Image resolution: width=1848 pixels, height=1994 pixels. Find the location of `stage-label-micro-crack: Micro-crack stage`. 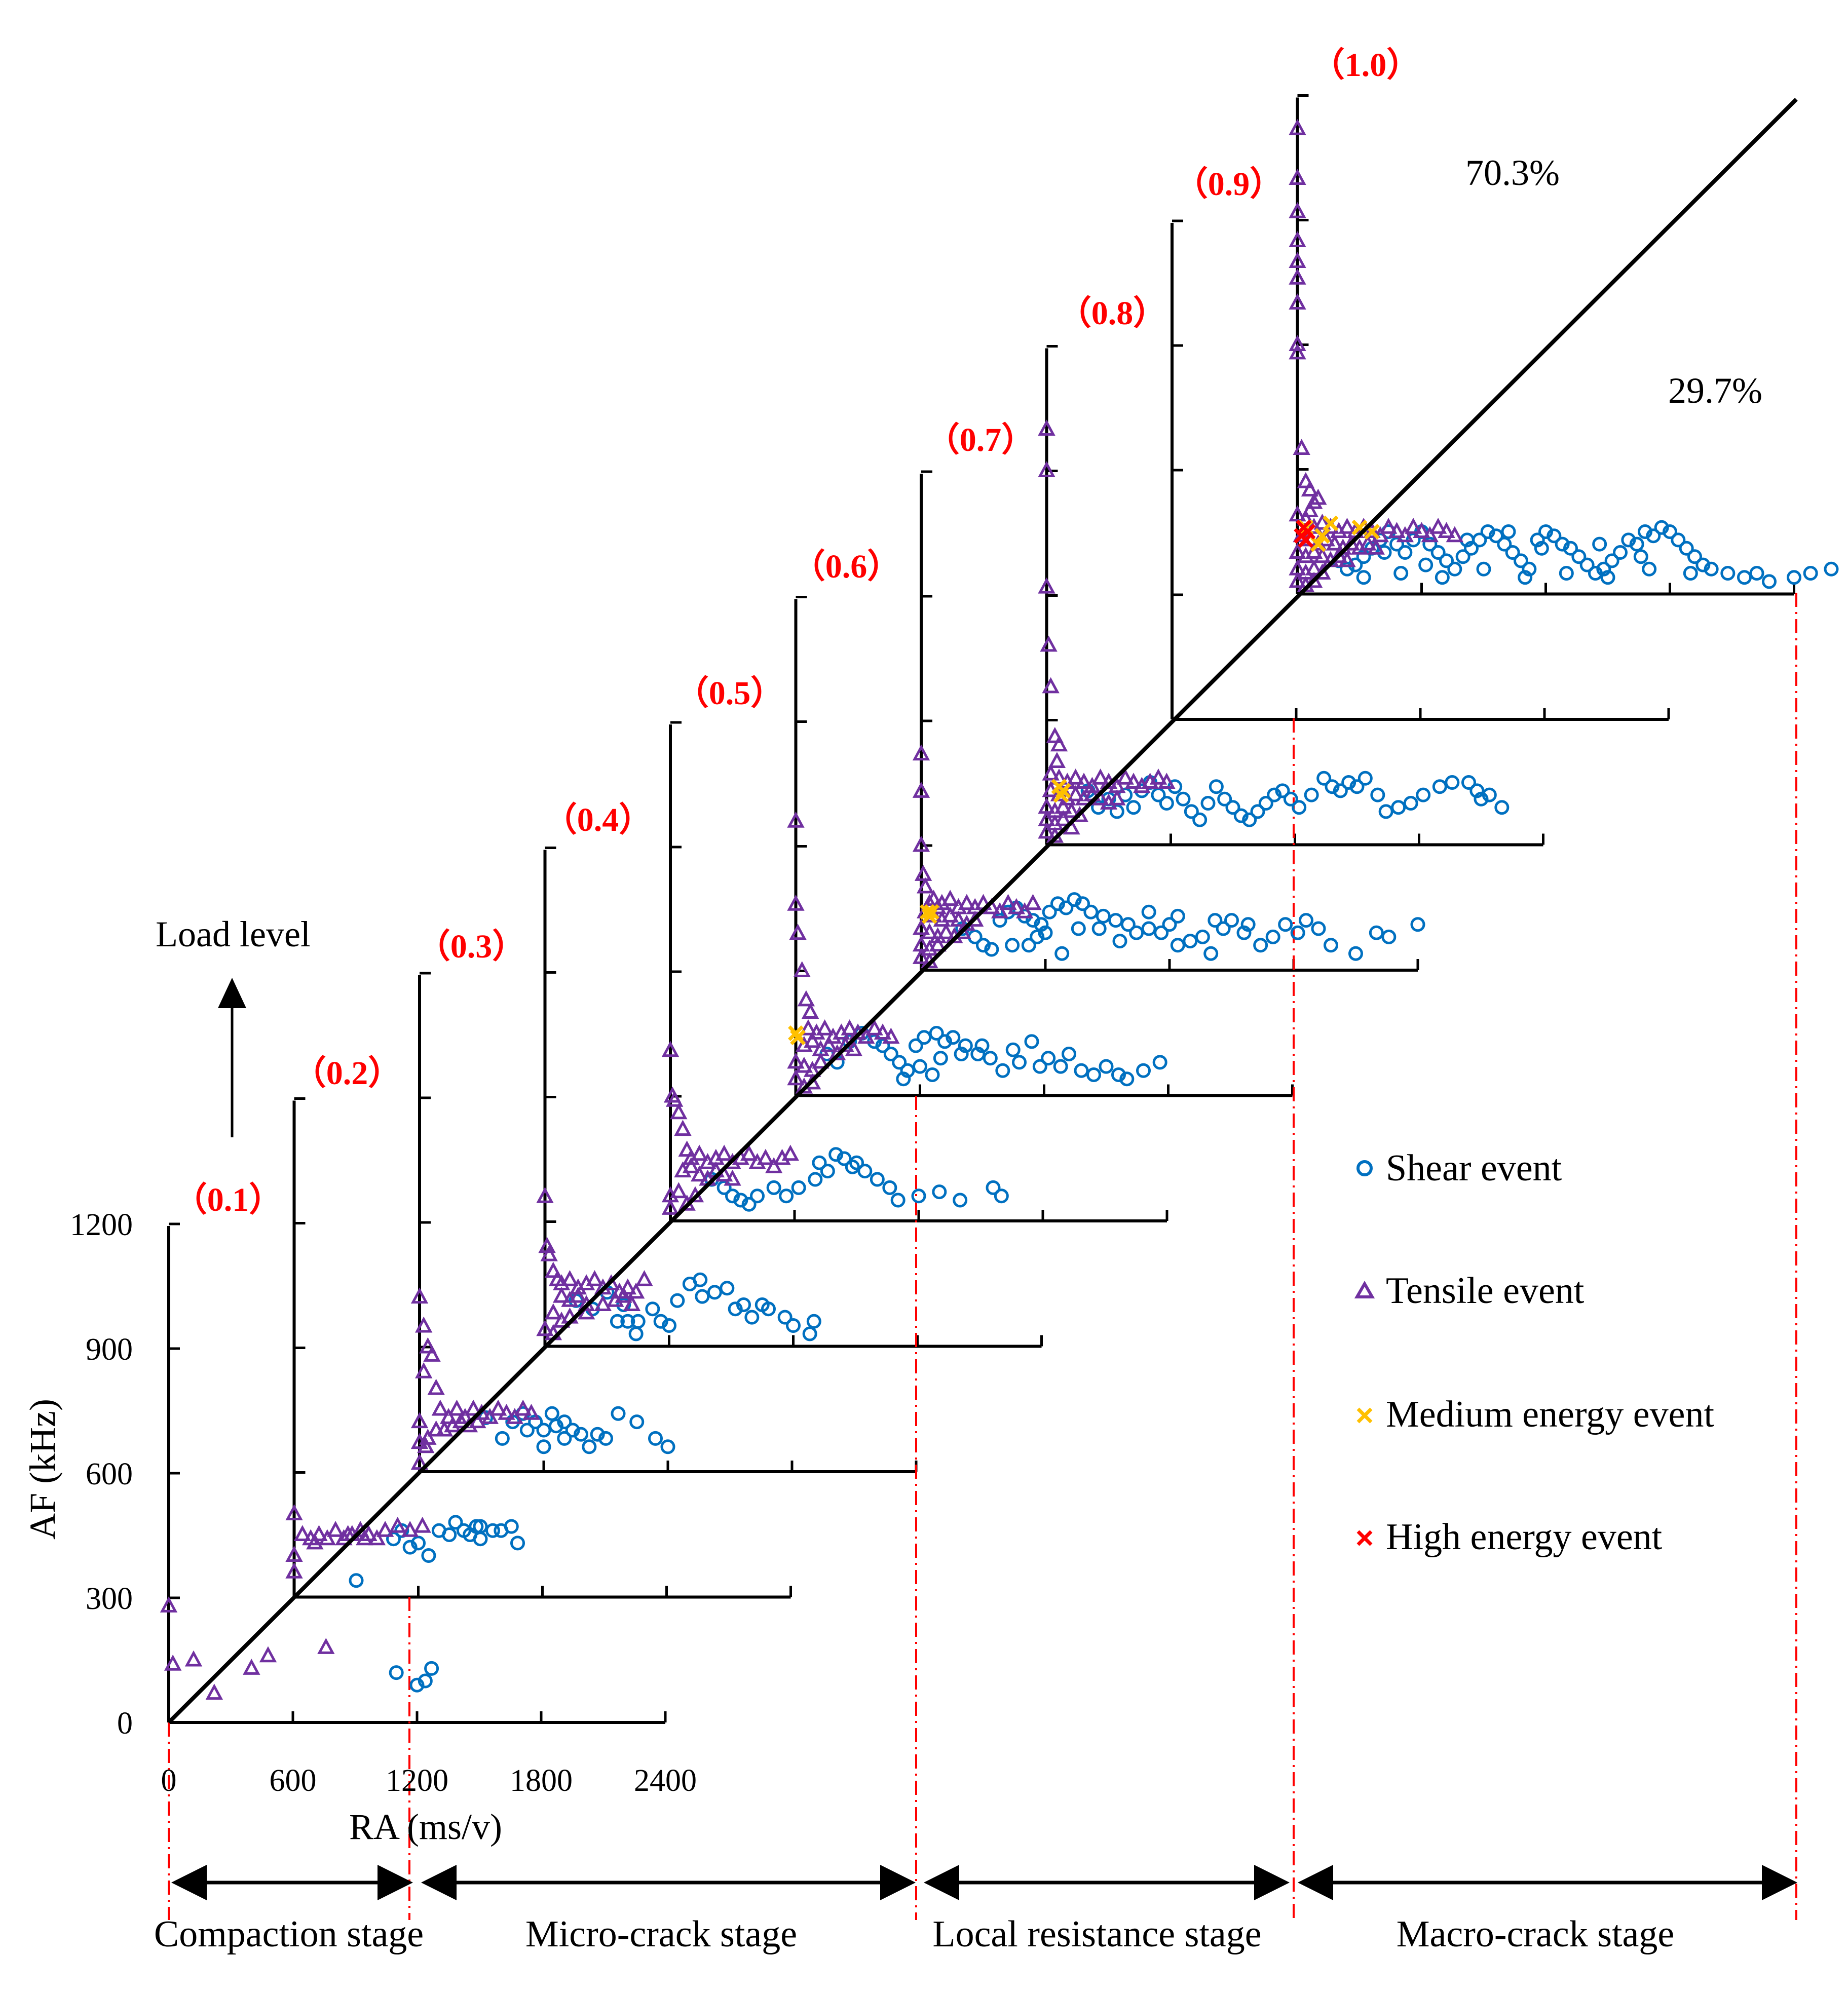

stage-label-micro-crack: Micro-crack stage is located at coordinates (661, 1934).